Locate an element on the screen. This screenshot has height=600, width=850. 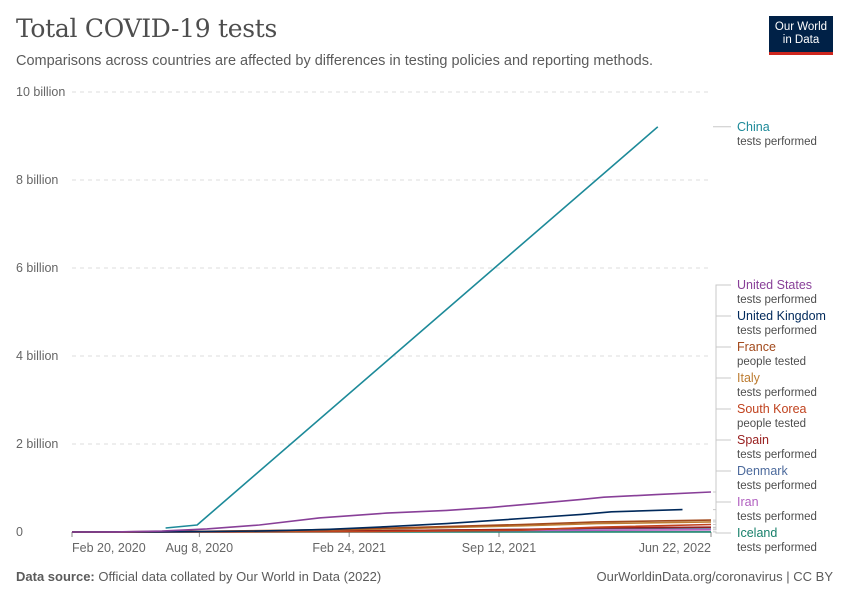
y-tick-label: 0 is located at coordinates (19, 532).